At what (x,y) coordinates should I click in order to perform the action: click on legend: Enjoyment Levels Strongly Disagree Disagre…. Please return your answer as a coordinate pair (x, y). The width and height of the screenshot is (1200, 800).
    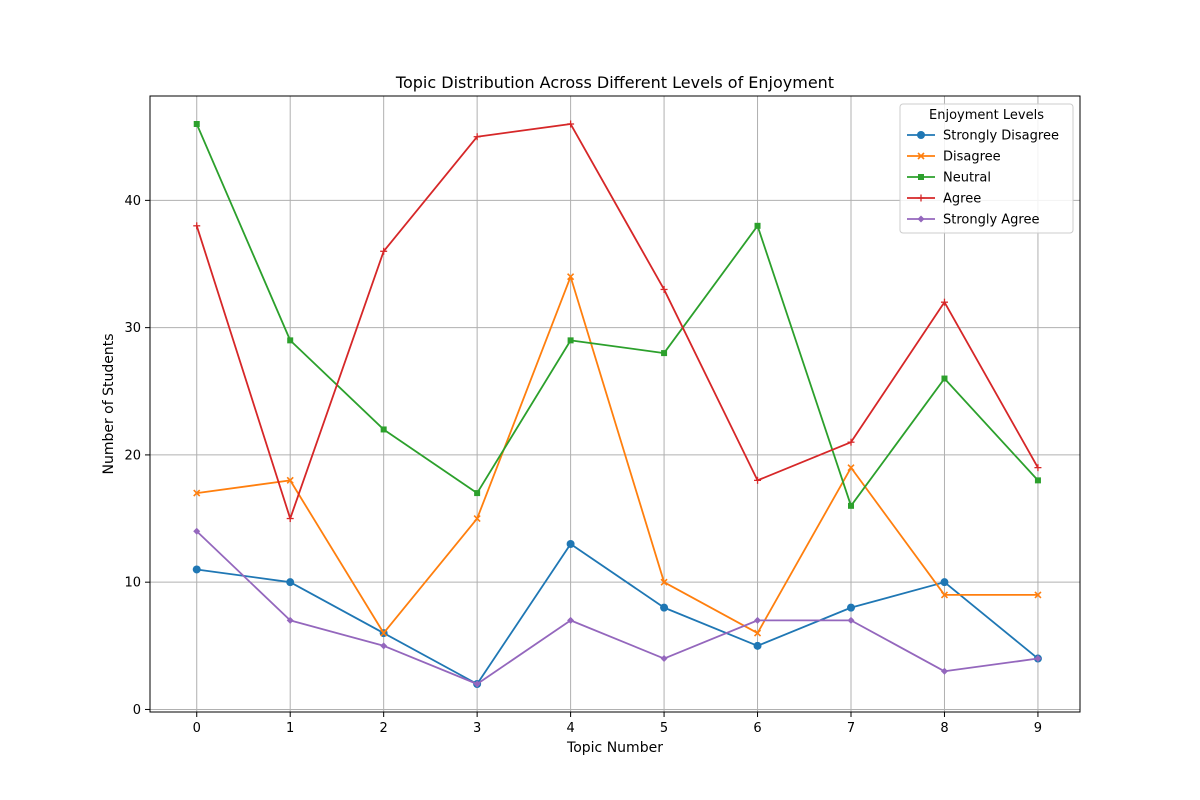
    Looking at the image, I should click on (986, 168).